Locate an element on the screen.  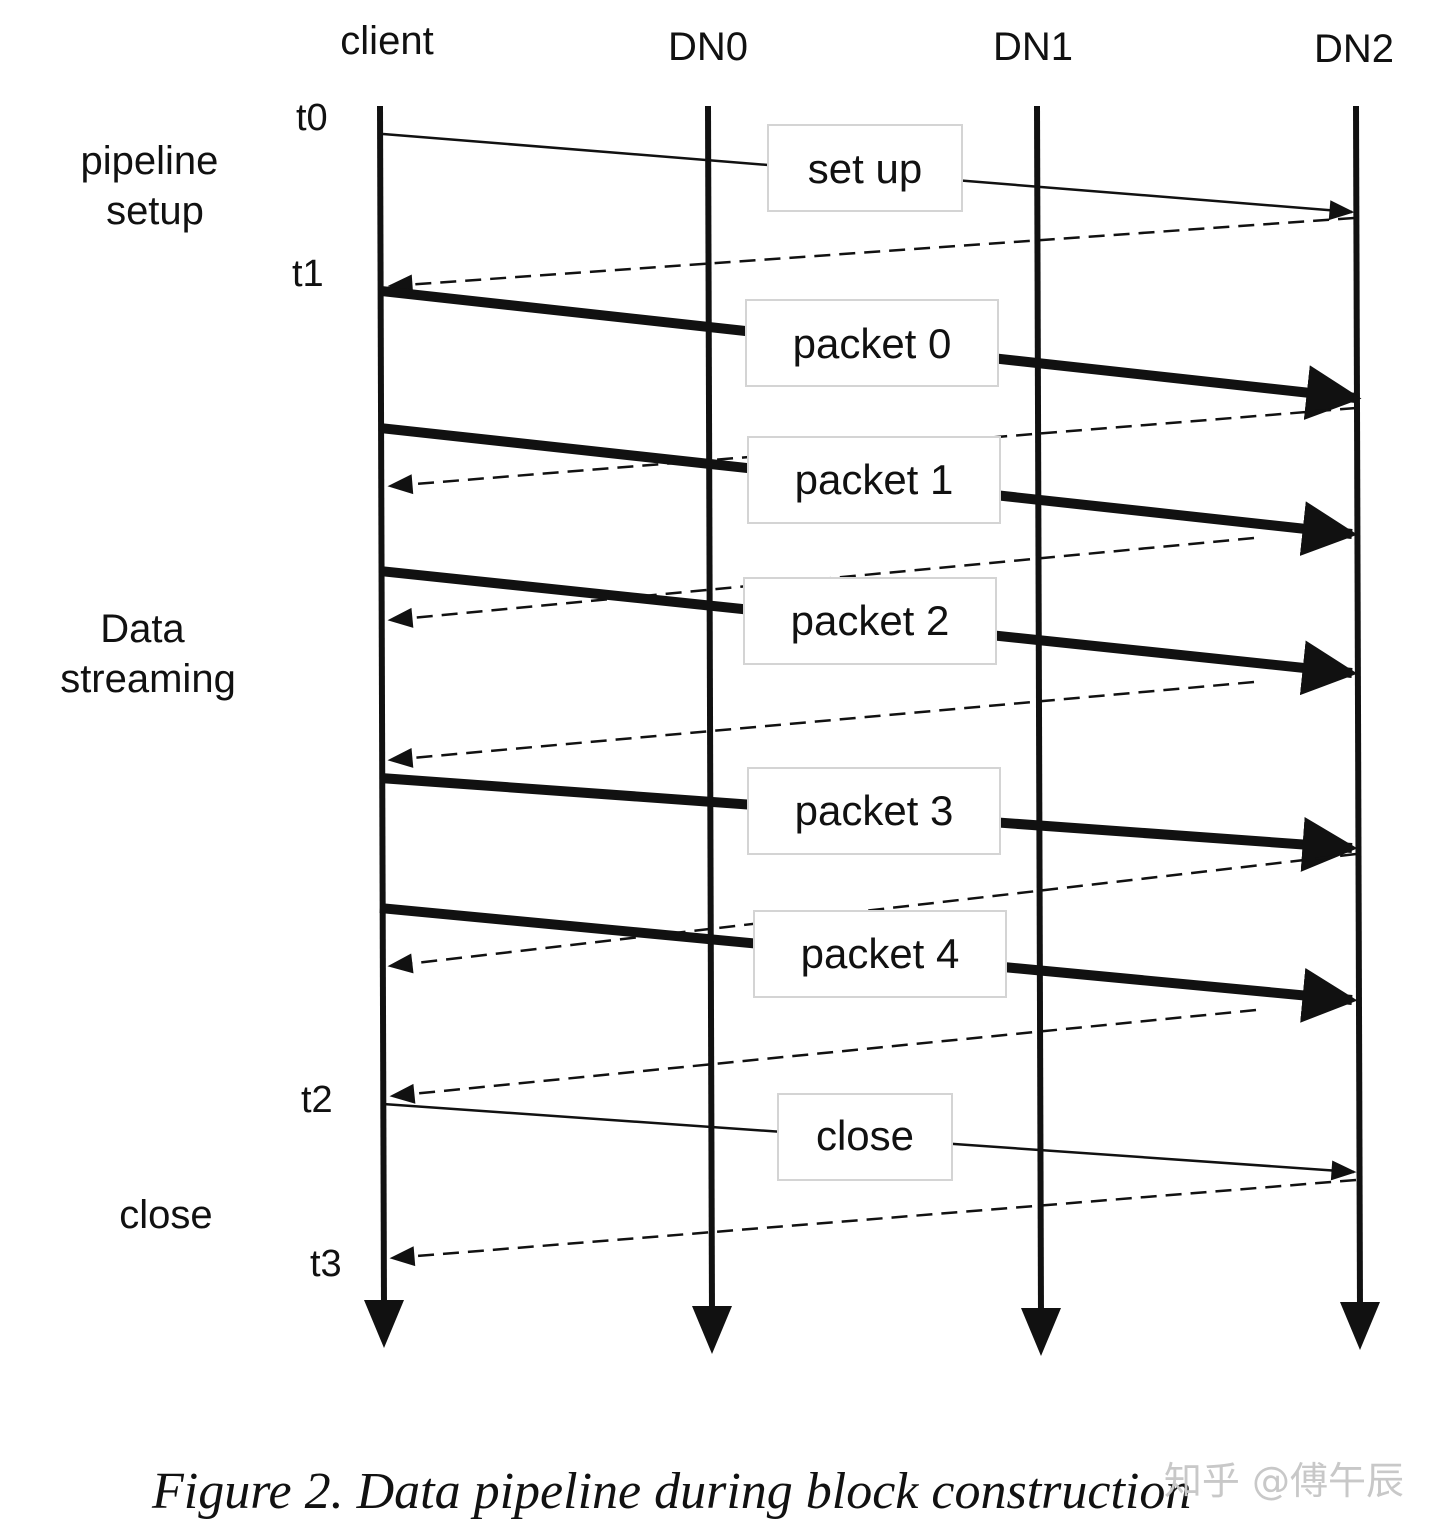
message-label-packet-4: packet 4 is located at coordinates (880, 953).